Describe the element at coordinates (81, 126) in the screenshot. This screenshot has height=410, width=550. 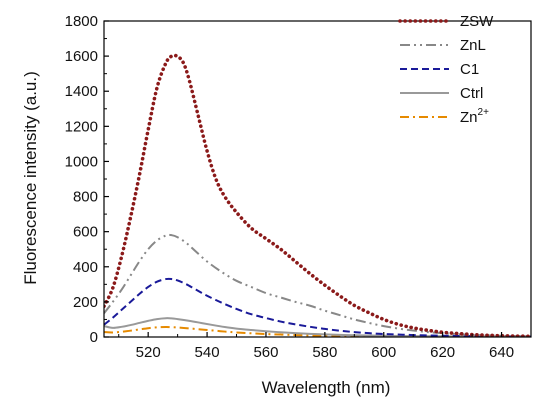
I see `y-tick-label: 1200` at that location.